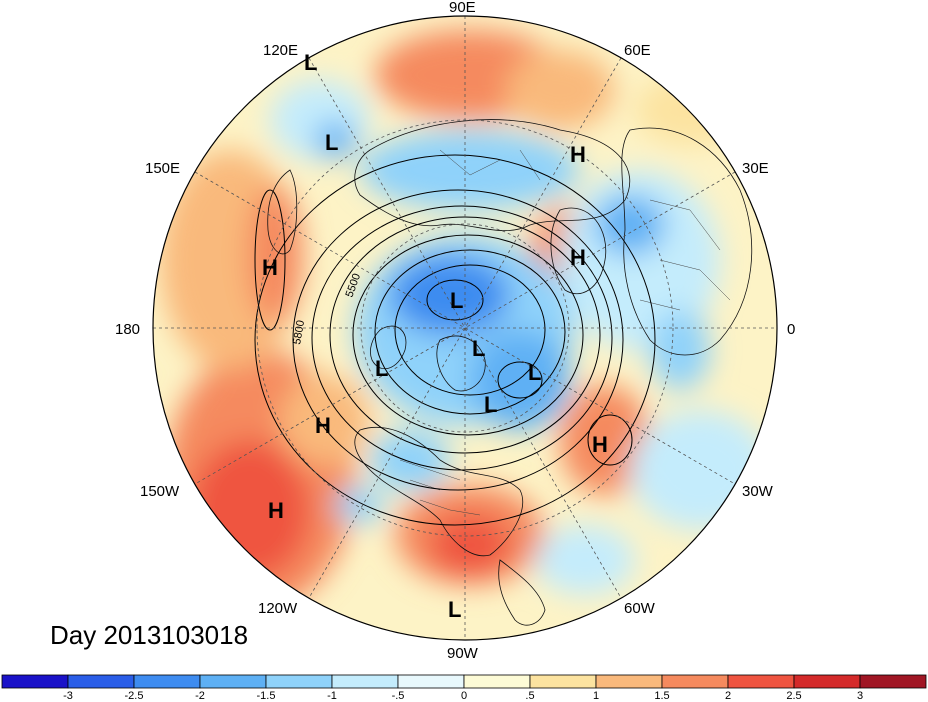  Describe the element at coordinates (661, 696) in the screenshot. I see `colorbar-label: 1.5` at that location.